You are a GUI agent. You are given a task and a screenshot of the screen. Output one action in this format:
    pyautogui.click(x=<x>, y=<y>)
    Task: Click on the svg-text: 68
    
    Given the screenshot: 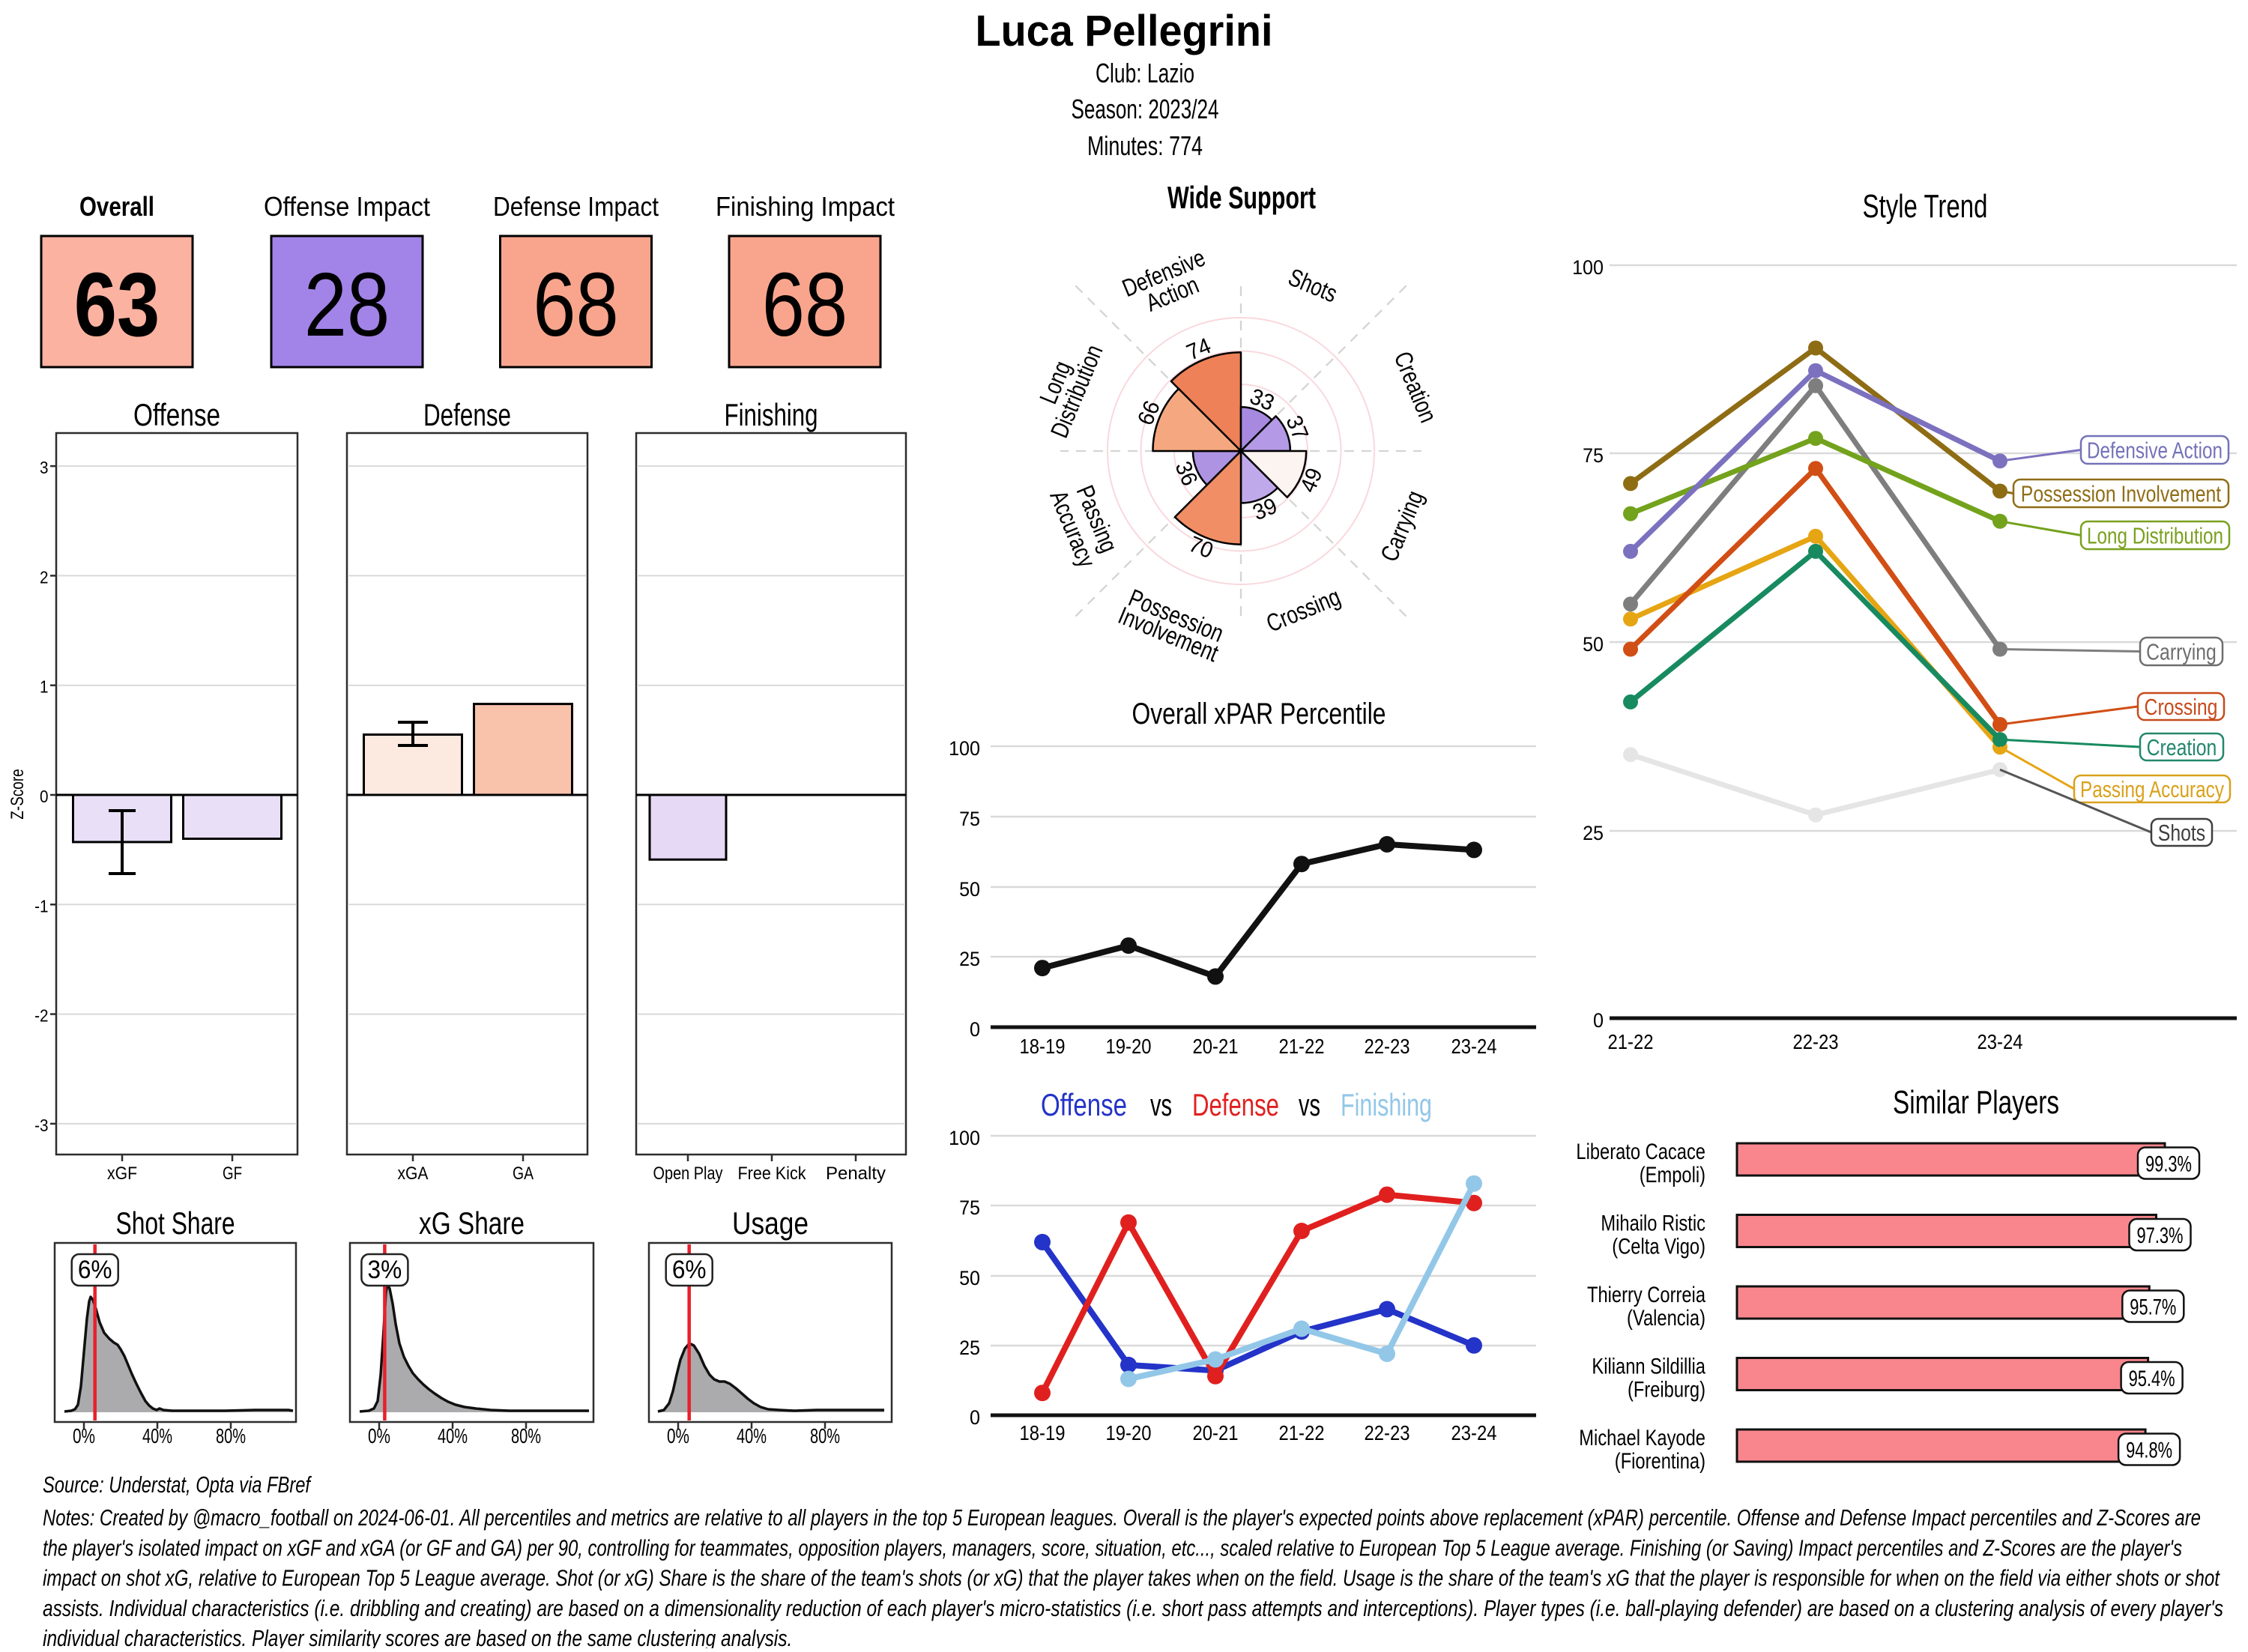 What is the action you would take?
    pyautogui.click(x=575, y=304)
    